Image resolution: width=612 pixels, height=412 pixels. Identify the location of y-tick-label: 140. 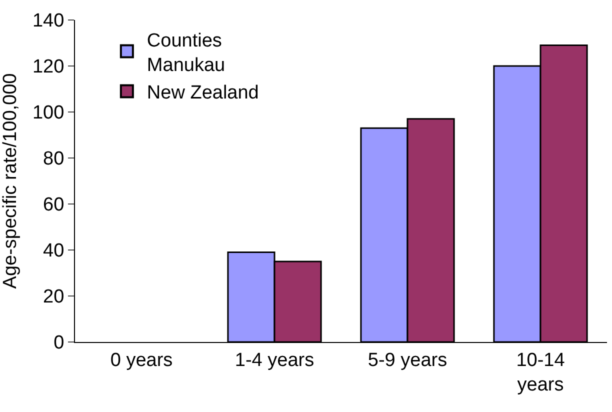
(48, 21).